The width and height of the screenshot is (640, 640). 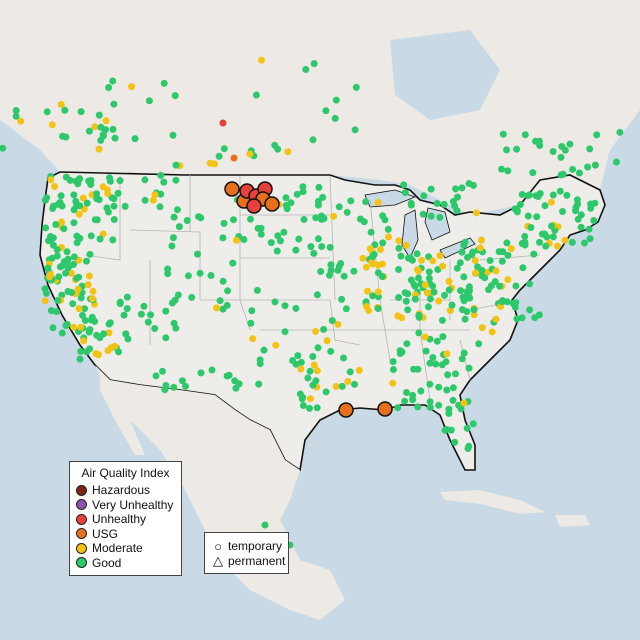 What do you see at coordinates (117, 548) in the screenshot?
I see `legend-label: Moderate` at bounding box center [117, 548].